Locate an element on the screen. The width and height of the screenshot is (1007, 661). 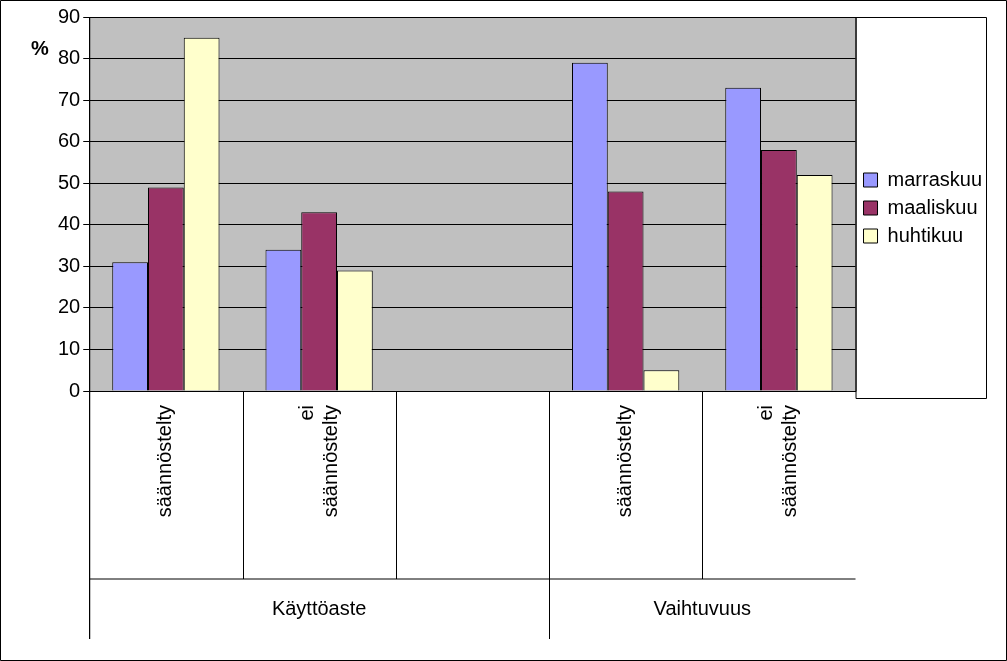
legend-label: maaliskuu is located at coordinates (932, 206).